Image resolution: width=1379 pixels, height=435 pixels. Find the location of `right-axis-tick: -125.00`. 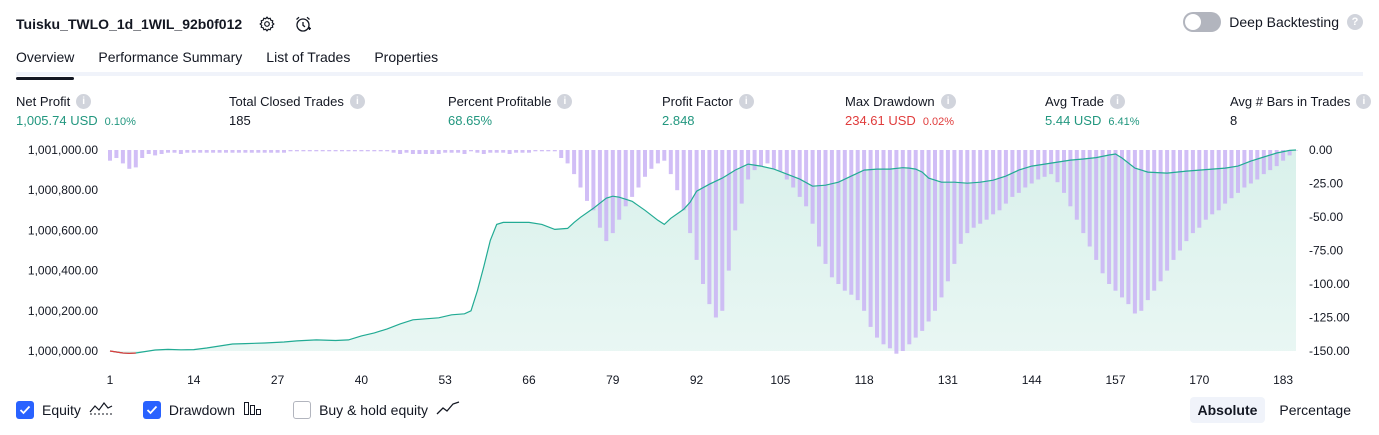

right-axis-tick: -125.00 is located at coordinates (1329, 318).